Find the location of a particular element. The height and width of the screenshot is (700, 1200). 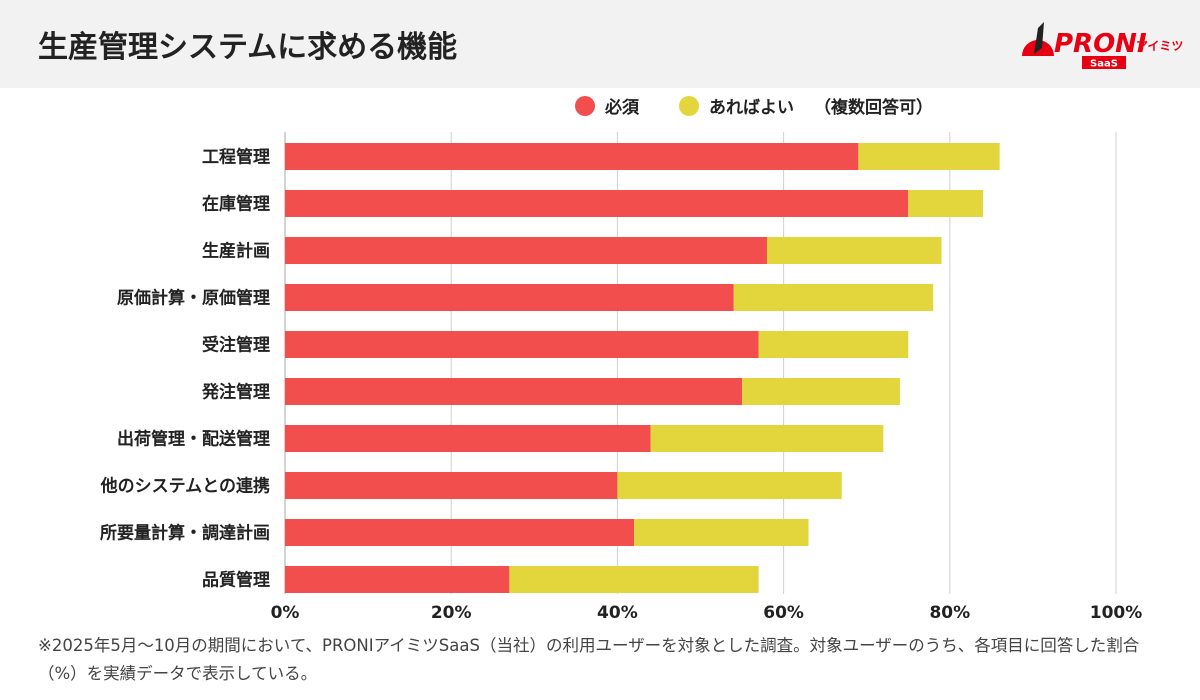

svg-text: SaaS is located at coordinates (1104, 64).